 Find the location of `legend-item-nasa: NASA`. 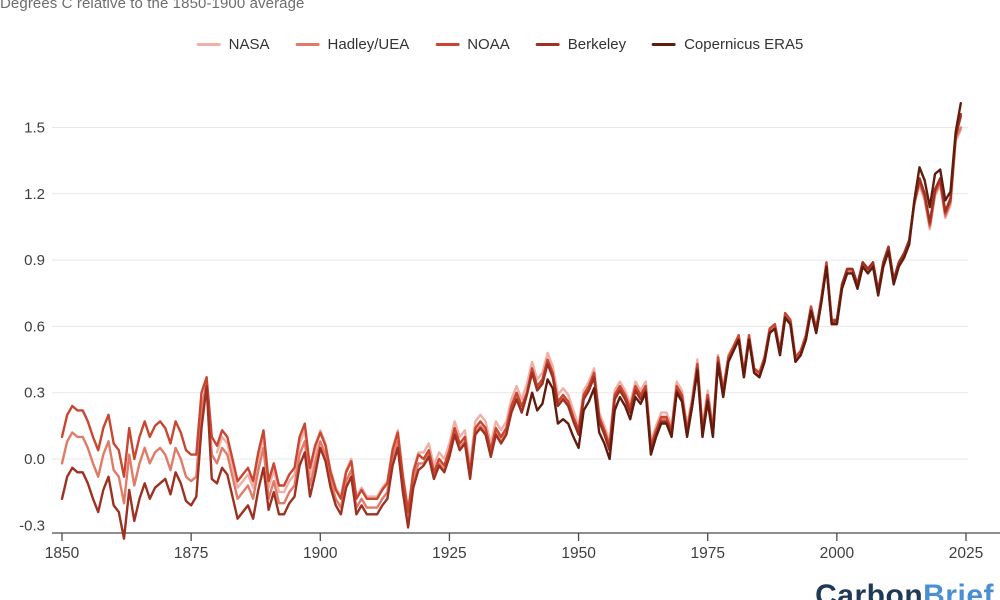

legend-item-nasa: NASA is located at coordinates (233, 44).